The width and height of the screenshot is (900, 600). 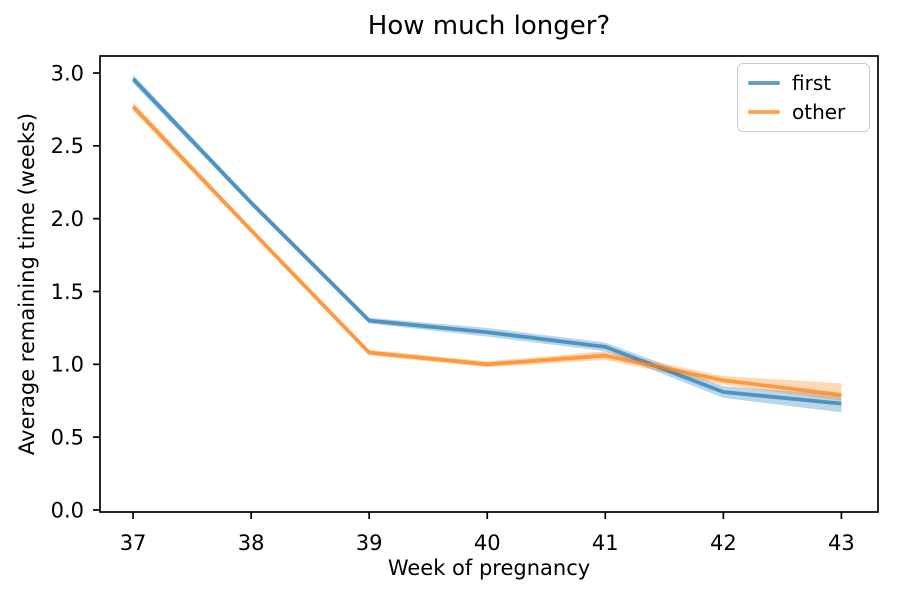 What do you see at coordinates (67, 365) in the screenshot?
I see `y-tick-label: 1.0` at bounding box center [67, 365].